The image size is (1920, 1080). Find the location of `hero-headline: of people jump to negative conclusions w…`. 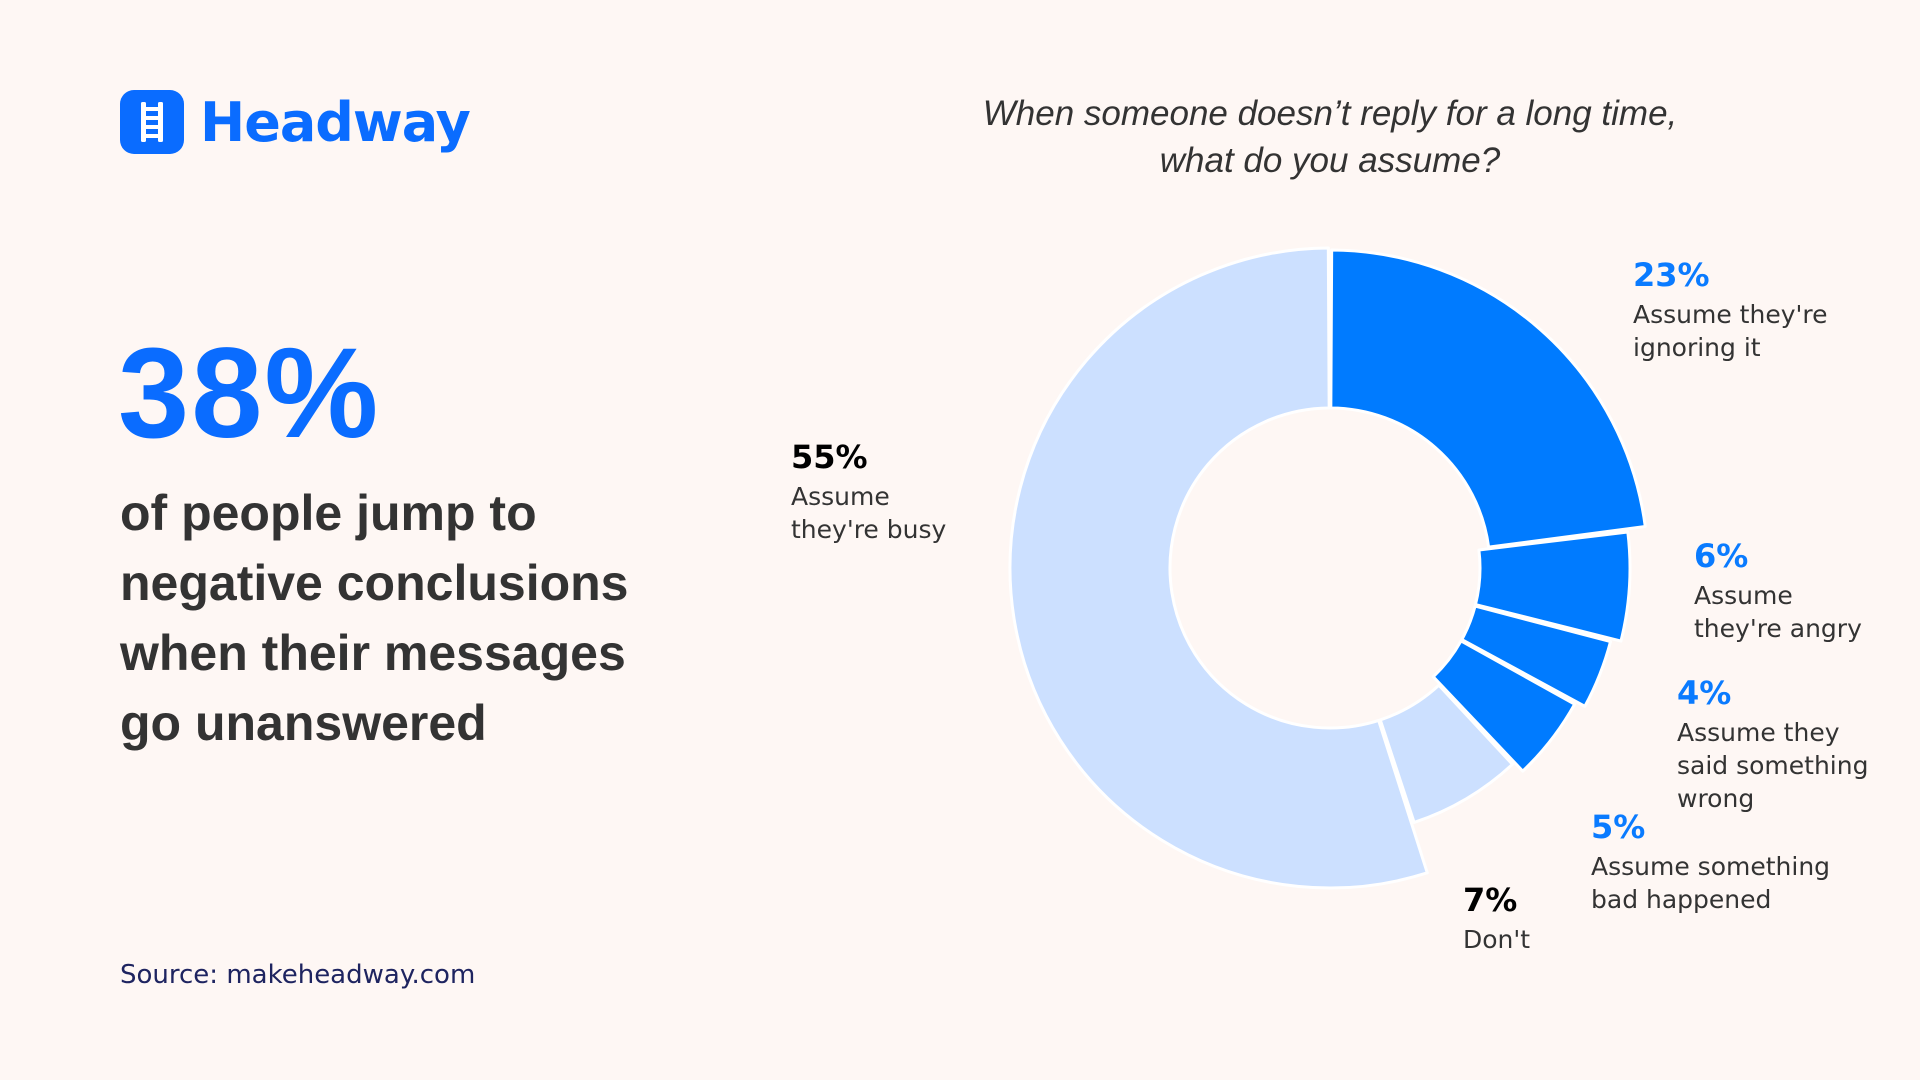

hero-headline: of people jump to negative conclusions w… is located at coordinates (420, 618).